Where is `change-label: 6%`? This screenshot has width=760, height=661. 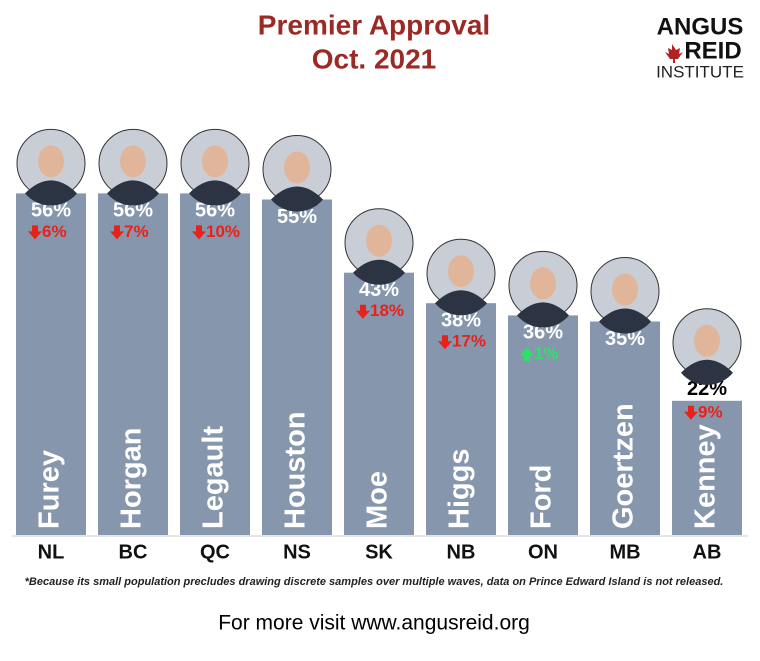
change-label: 6% is located at coordinates (54, 231).